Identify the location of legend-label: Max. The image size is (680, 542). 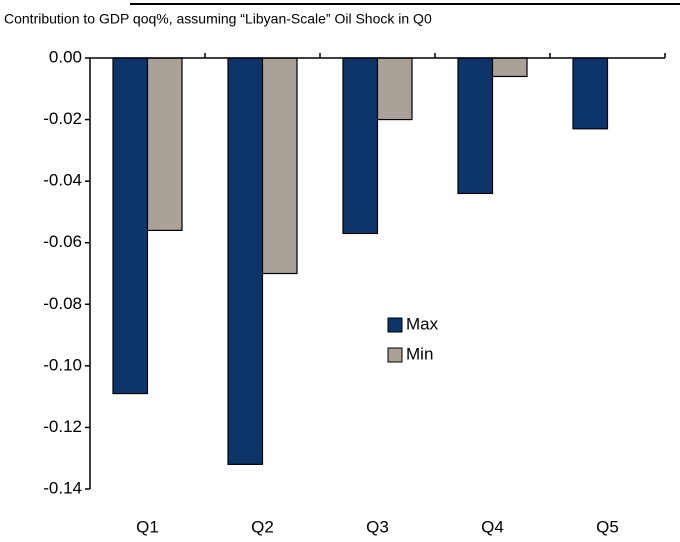
(422, 323).